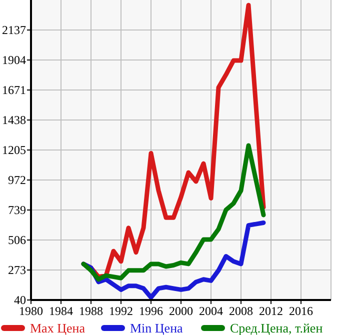 Image resolution: width=345 pixels, height=335 pixels. I want to click on y-tick-label: 1205, so click(14, 150).